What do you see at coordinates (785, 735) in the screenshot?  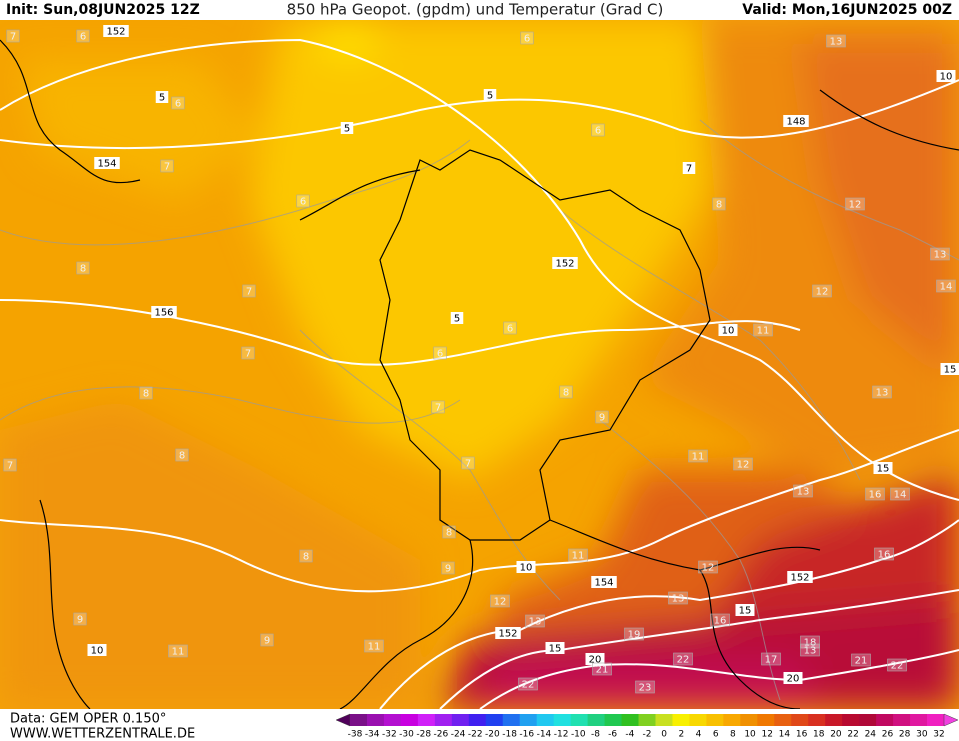 I see `legend-label: 14` at bounding box center [785, 735].